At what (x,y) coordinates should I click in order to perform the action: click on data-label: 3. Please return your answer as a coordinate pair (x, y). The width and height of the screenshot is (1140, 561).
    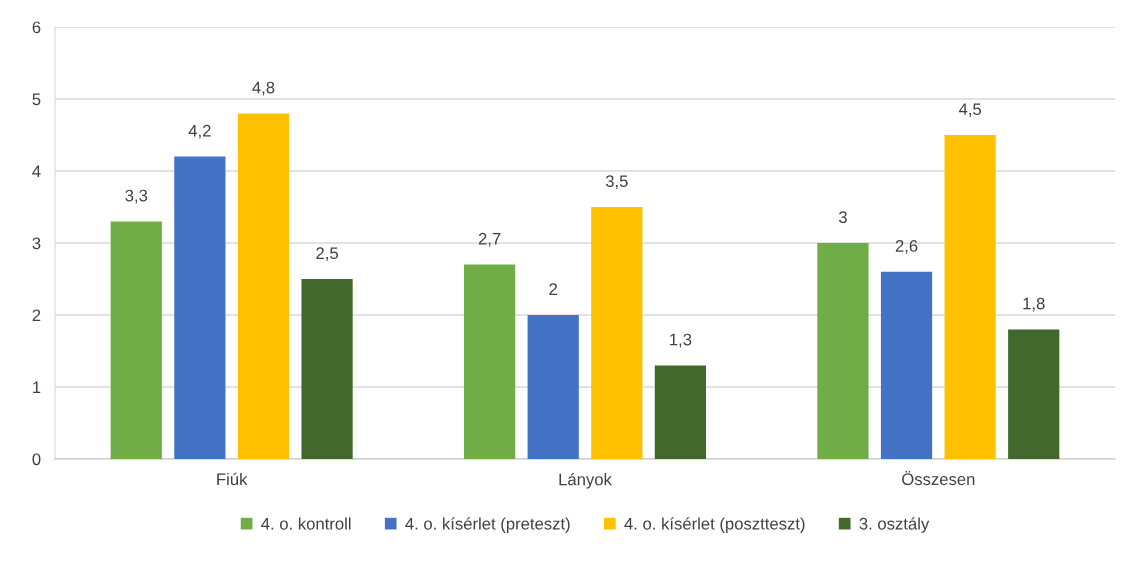
    Looking at the image, I should click on (842, 217).